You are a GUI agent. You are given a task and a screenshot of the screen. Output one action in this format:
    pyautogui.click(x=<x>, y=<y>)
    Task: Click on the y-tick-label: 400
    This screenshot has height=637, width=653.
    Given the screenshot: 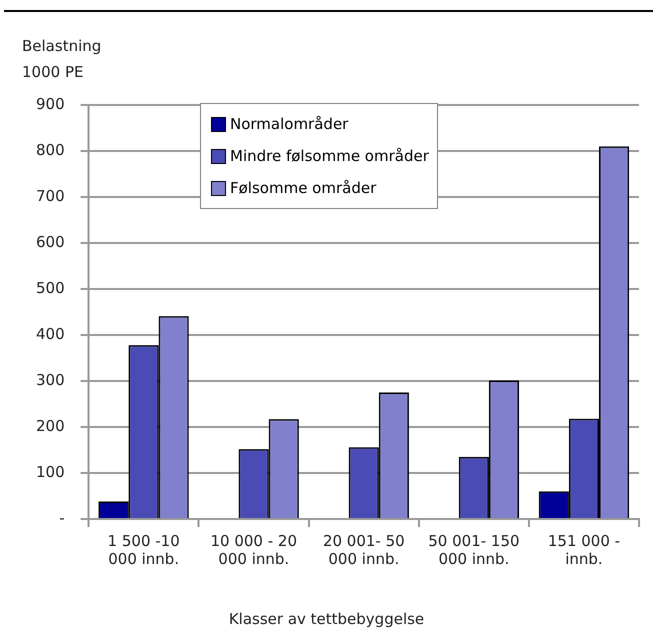 What is the action you would take?
    pyautogui.click(x=50, y=333)
    